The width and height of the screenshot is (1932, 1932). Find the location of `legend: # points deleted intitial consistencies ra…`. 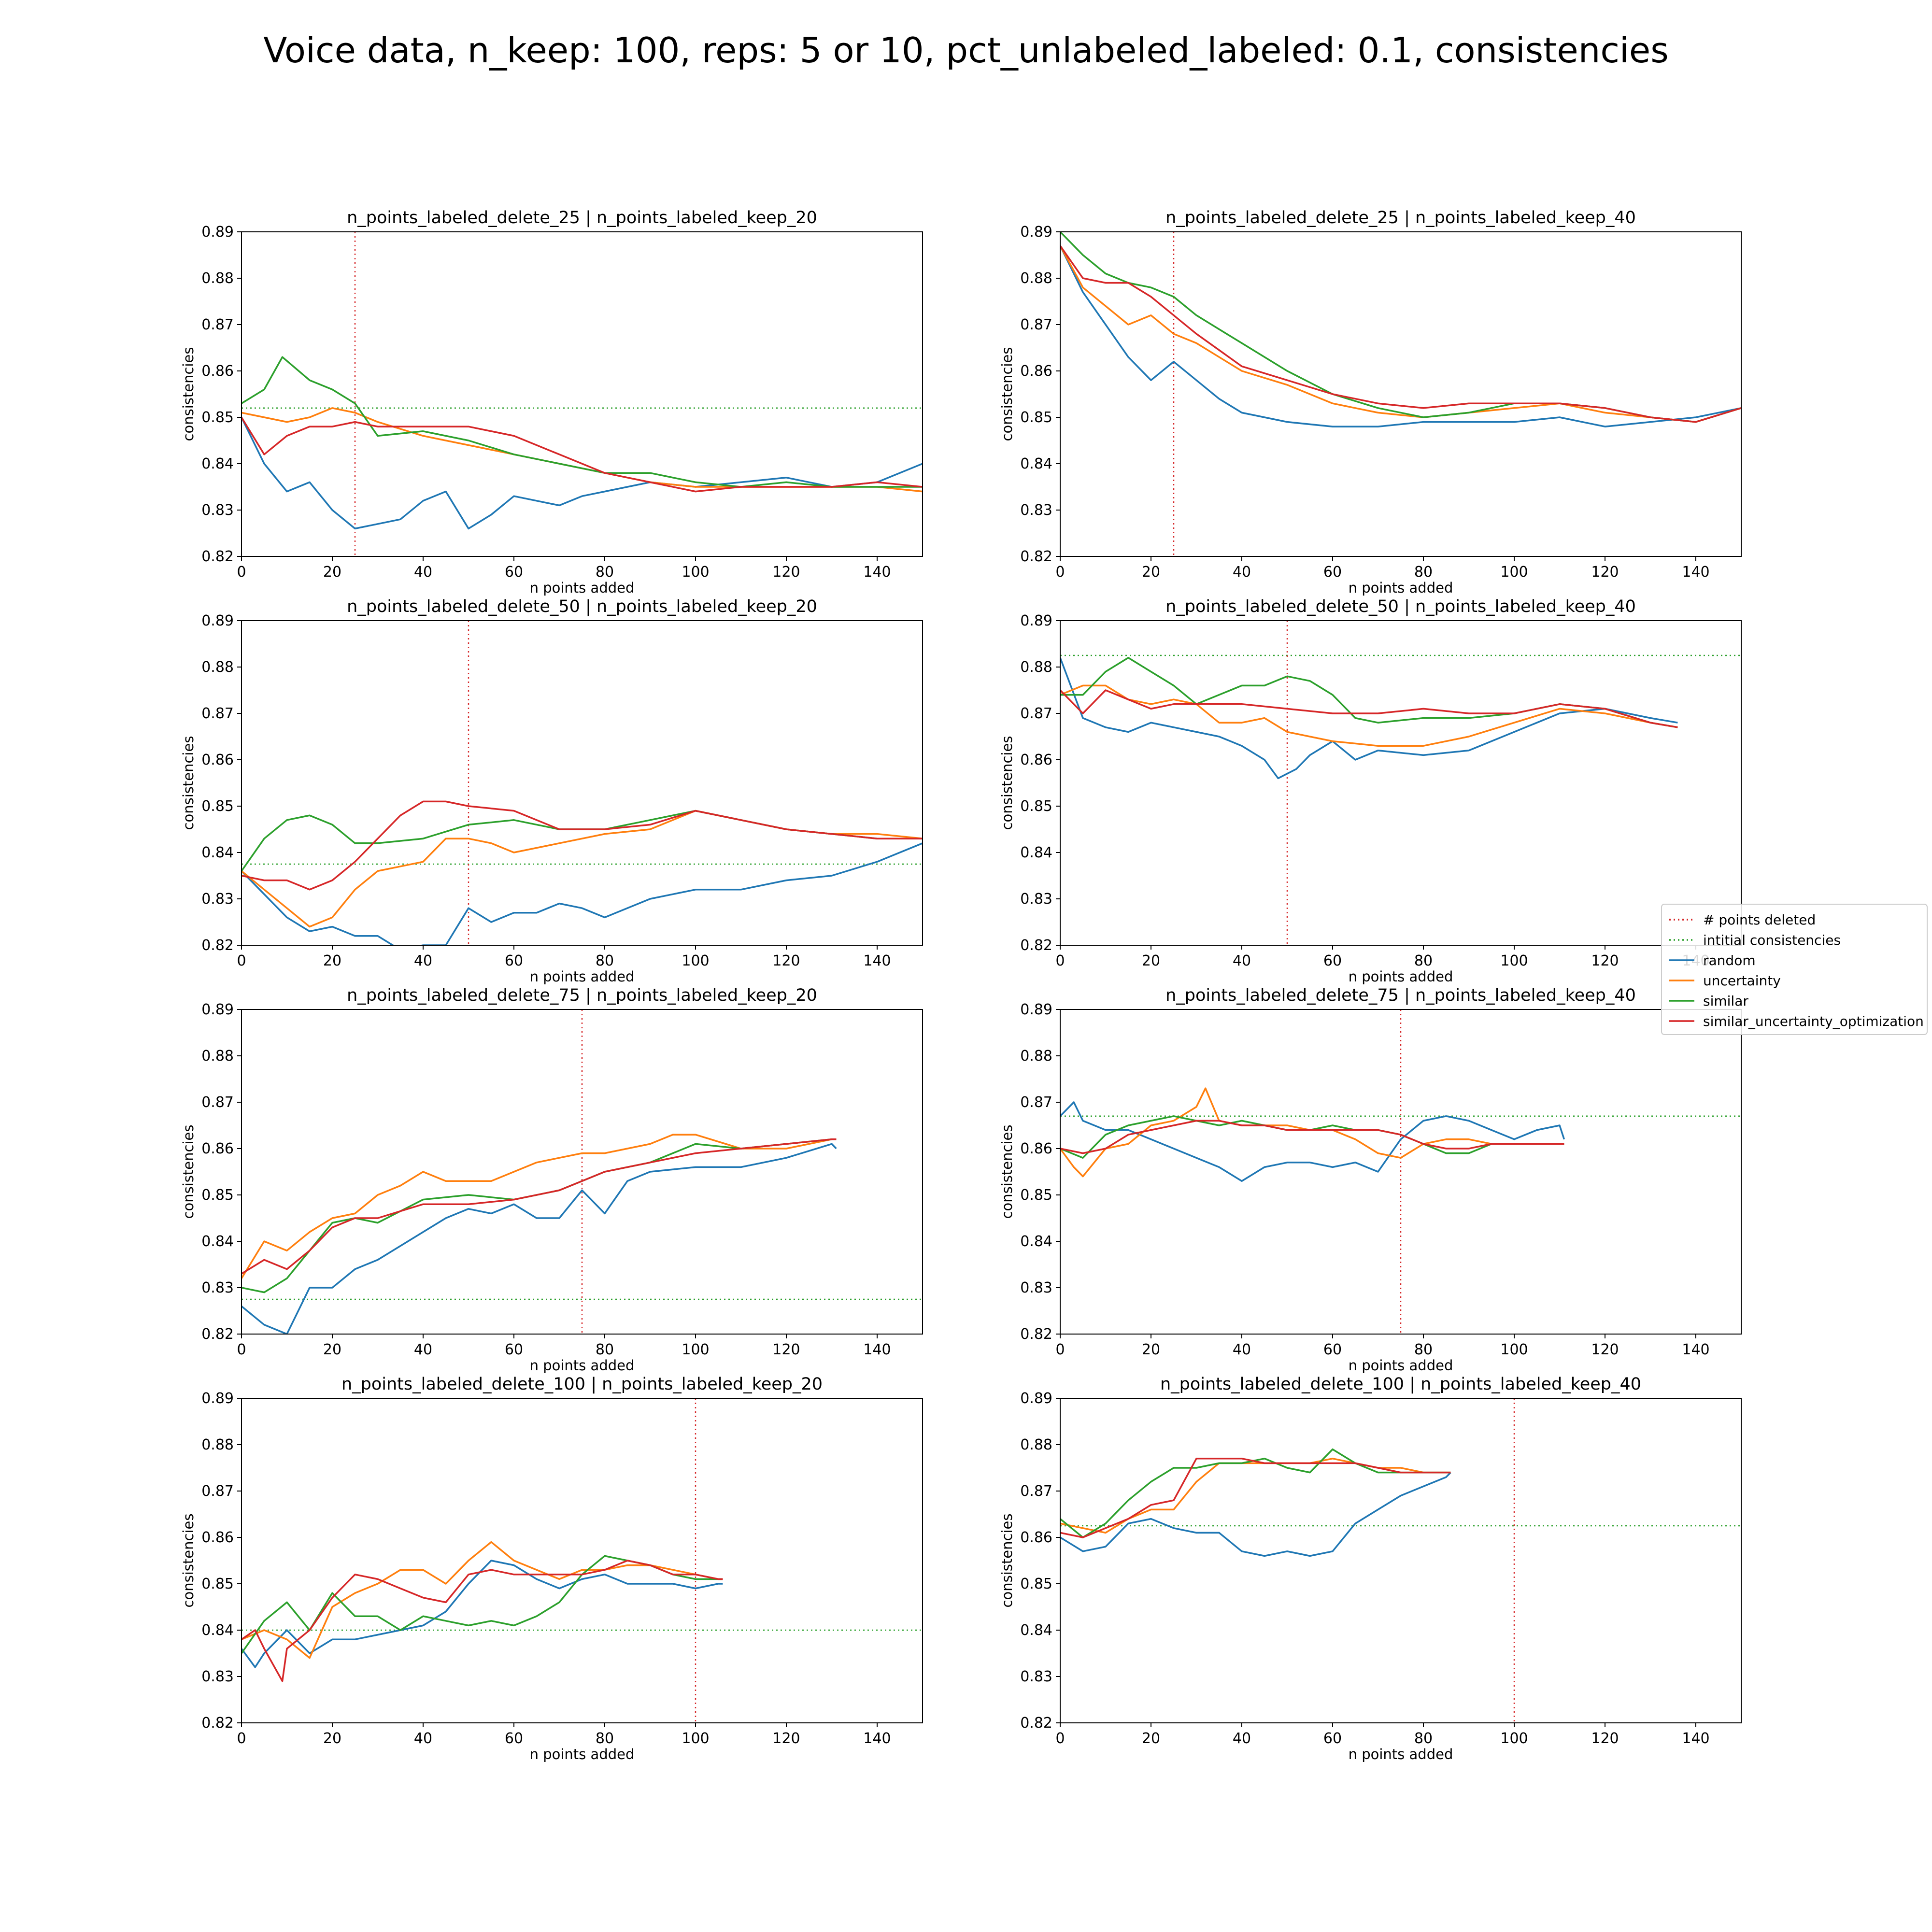

legend: # points deleted intitial consistencies ra… is located at coordinates (1794, 969).